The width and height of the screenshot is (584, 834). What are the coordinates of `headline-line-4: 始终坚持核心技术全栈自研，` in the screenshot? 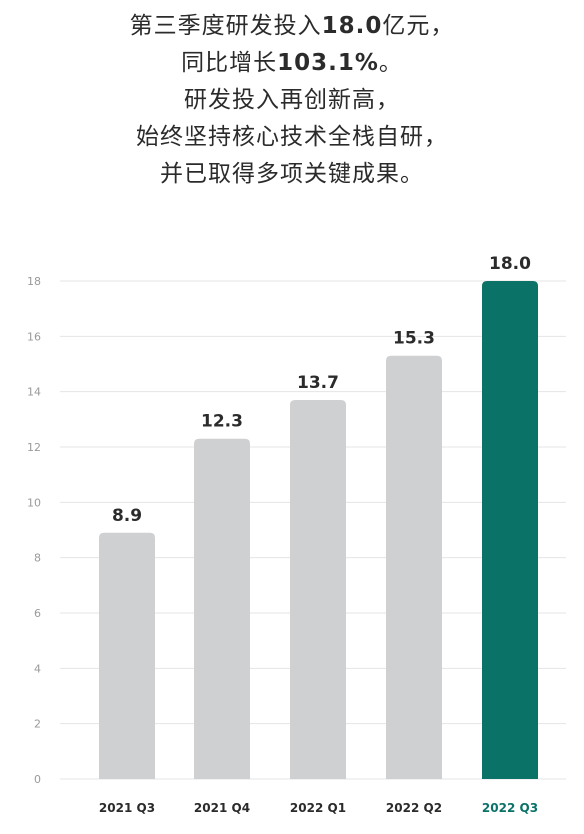 It's located at (292, 137).